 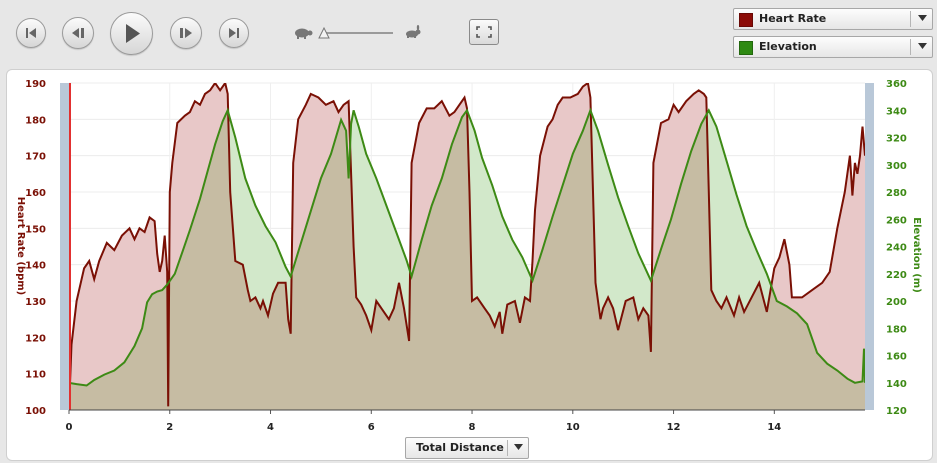 I want to click on play-button, so click(x=131, y=33).